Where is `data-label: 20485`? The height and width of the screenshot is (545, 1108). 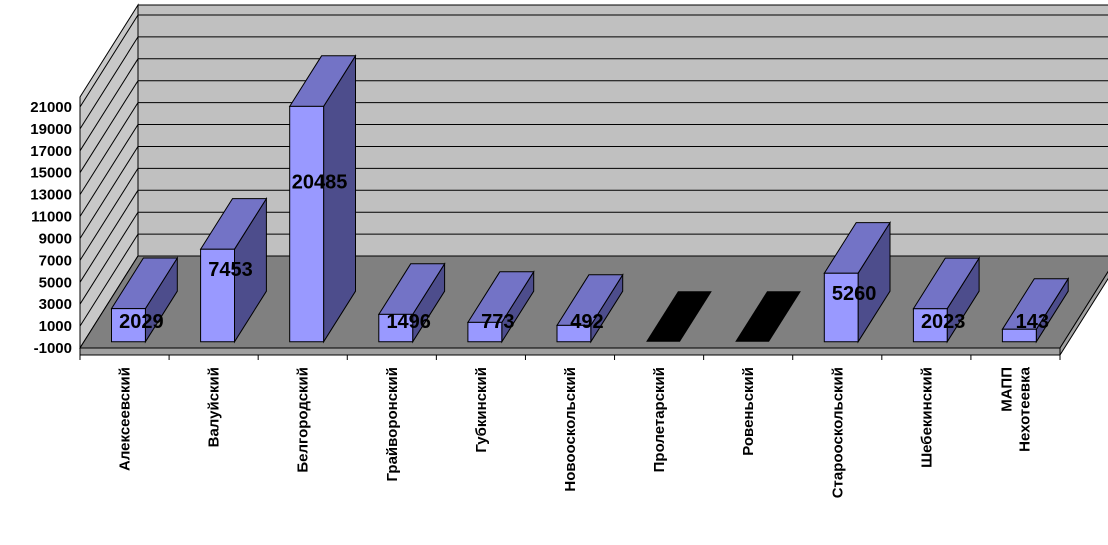 data-label: 20485 is located at coordinates (320, 182).